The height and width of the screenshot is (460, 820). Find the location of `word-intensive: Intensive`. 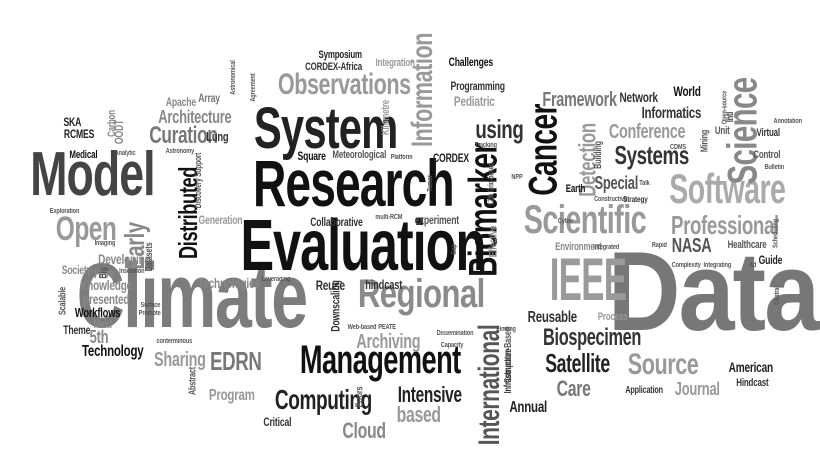

word-intensive: Intensive is located at coordinates (429, 394).